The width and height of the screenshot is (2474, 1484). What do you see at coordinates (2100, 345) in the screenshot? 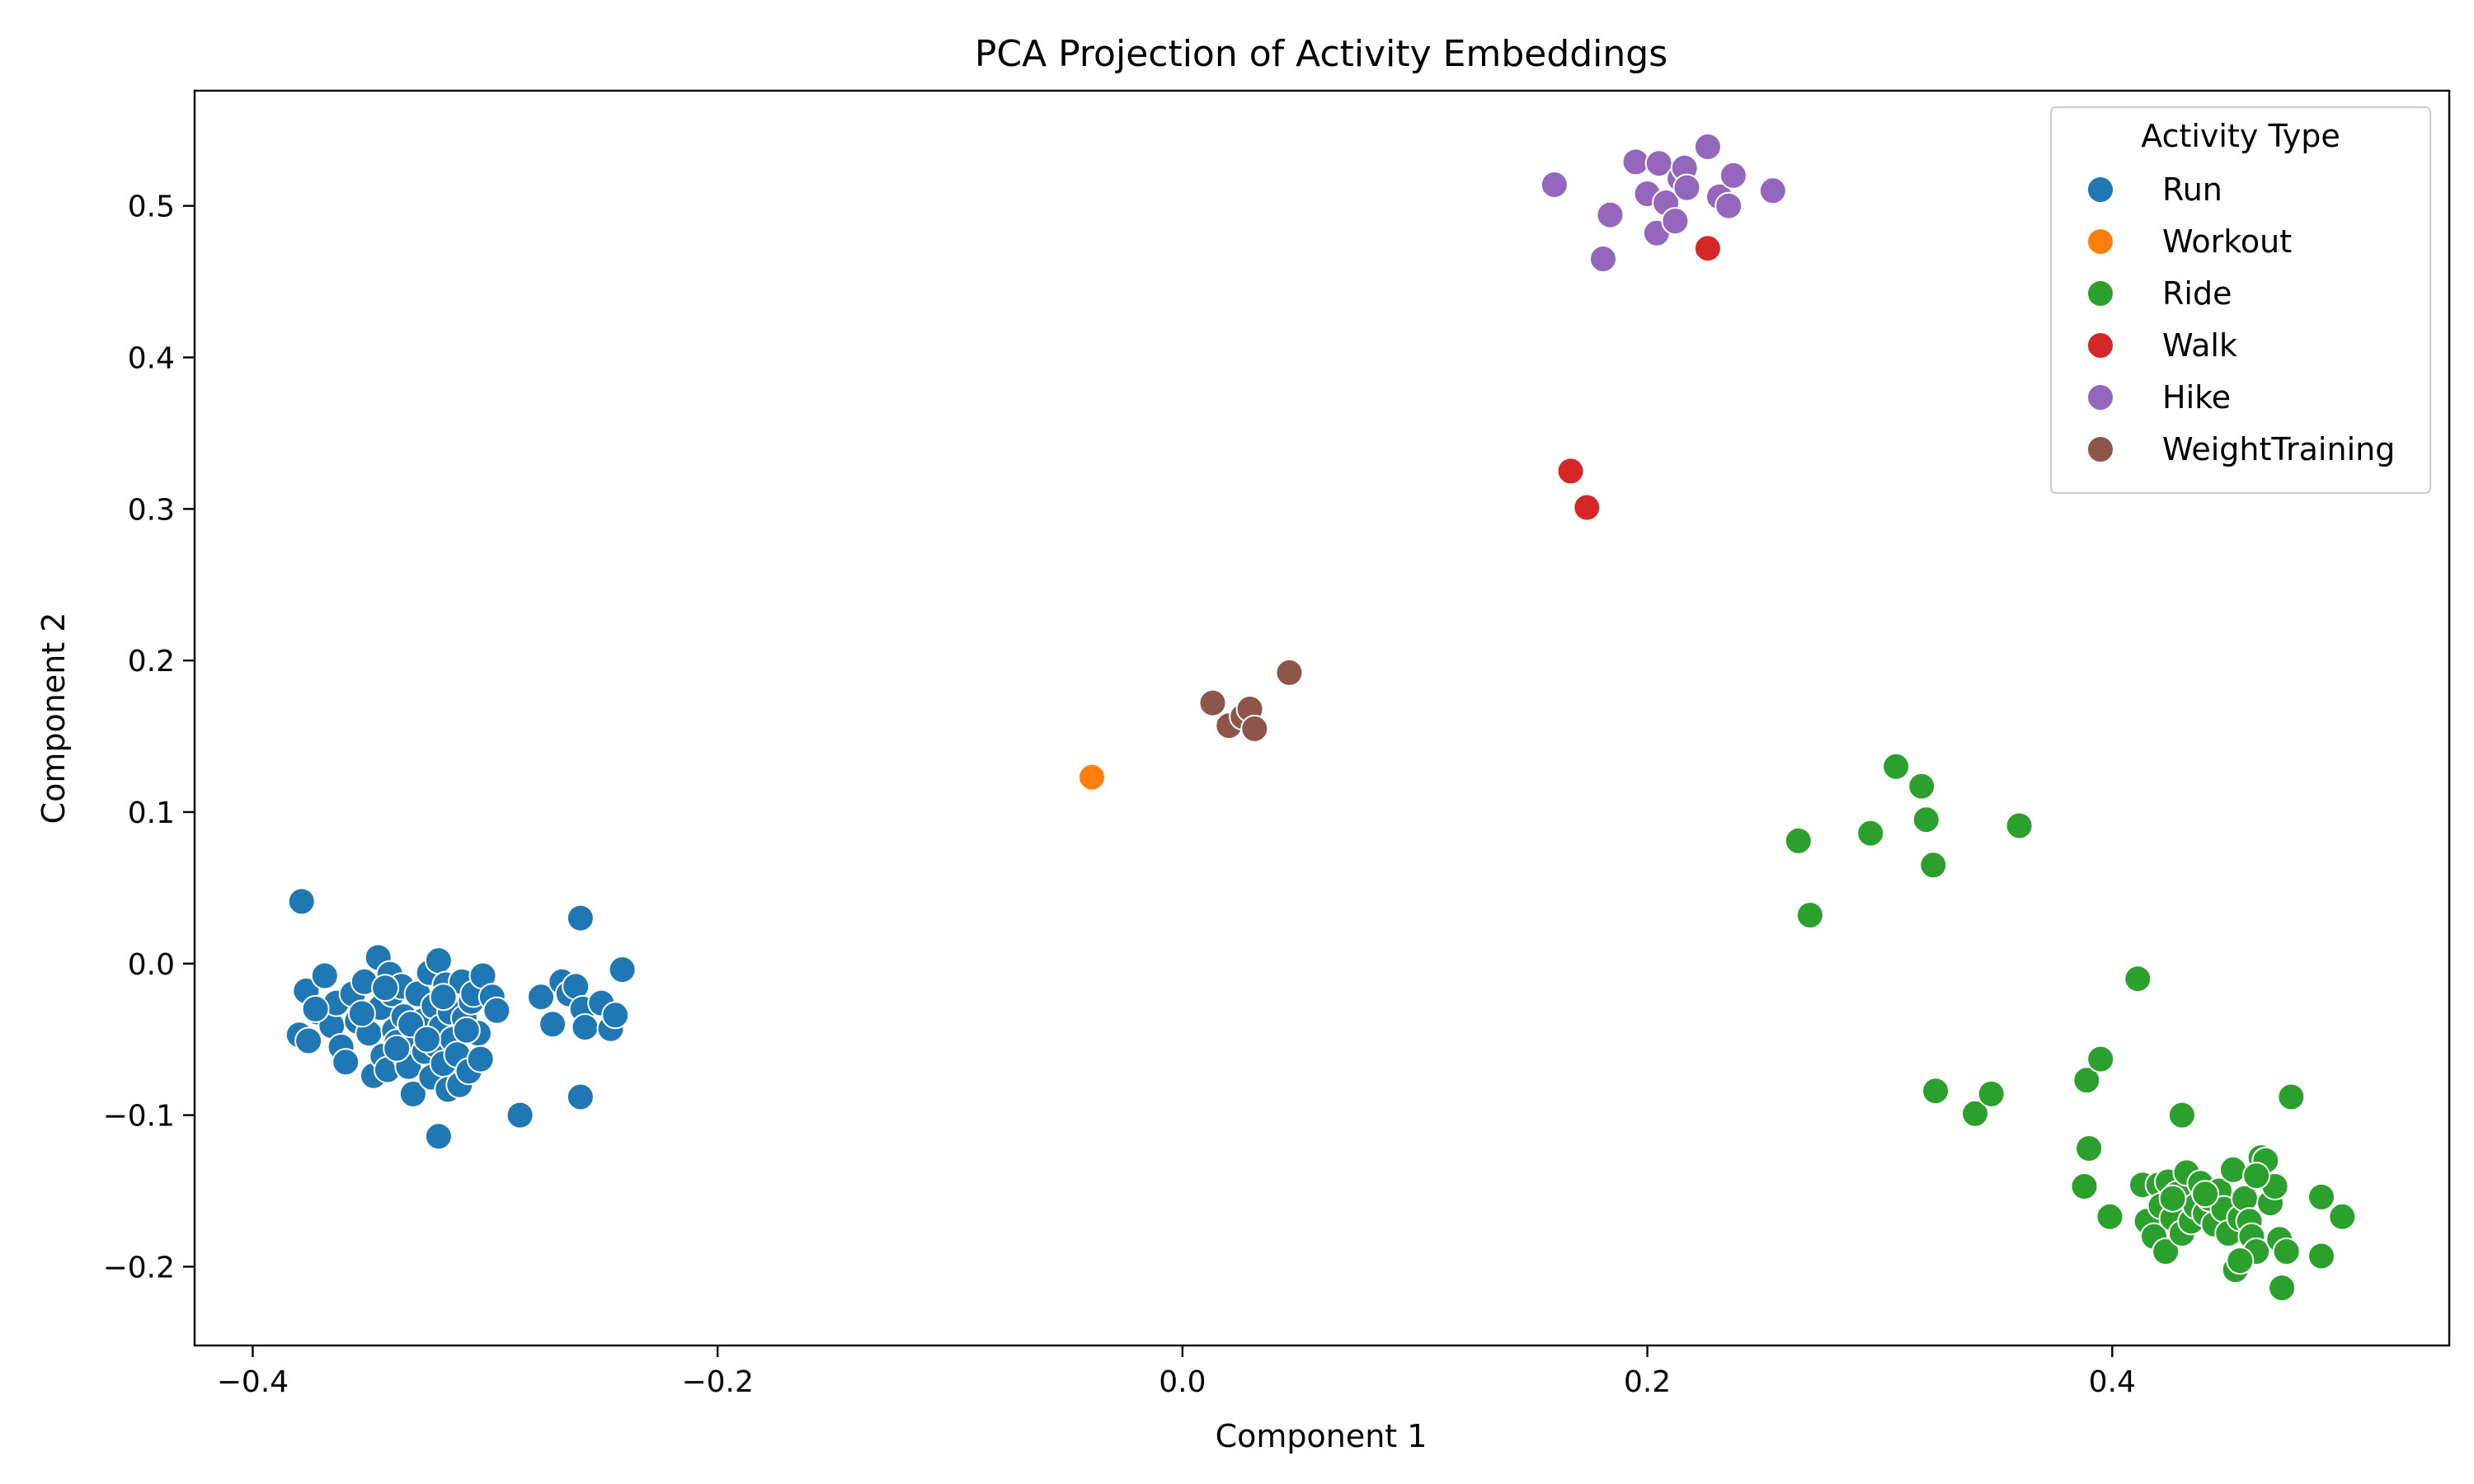
I see `legend-marker-walk` at bounding box center [2100, 345].